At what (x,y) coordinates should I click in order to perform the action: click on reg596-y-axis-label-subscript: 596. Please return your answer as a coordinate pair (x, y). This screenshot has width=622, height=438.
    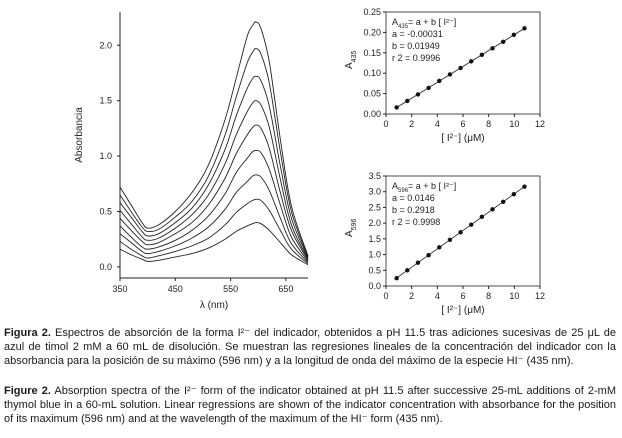
    Looking at the image, I should click on (354, 225).